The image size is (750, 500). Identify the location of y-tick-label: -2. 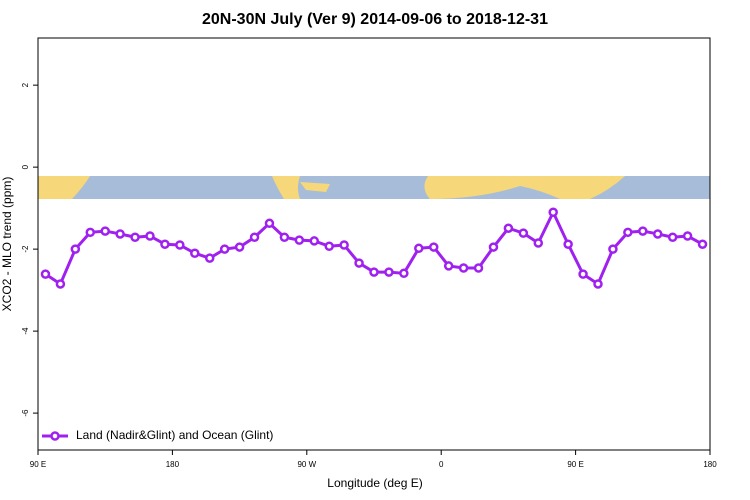
(25, 249).